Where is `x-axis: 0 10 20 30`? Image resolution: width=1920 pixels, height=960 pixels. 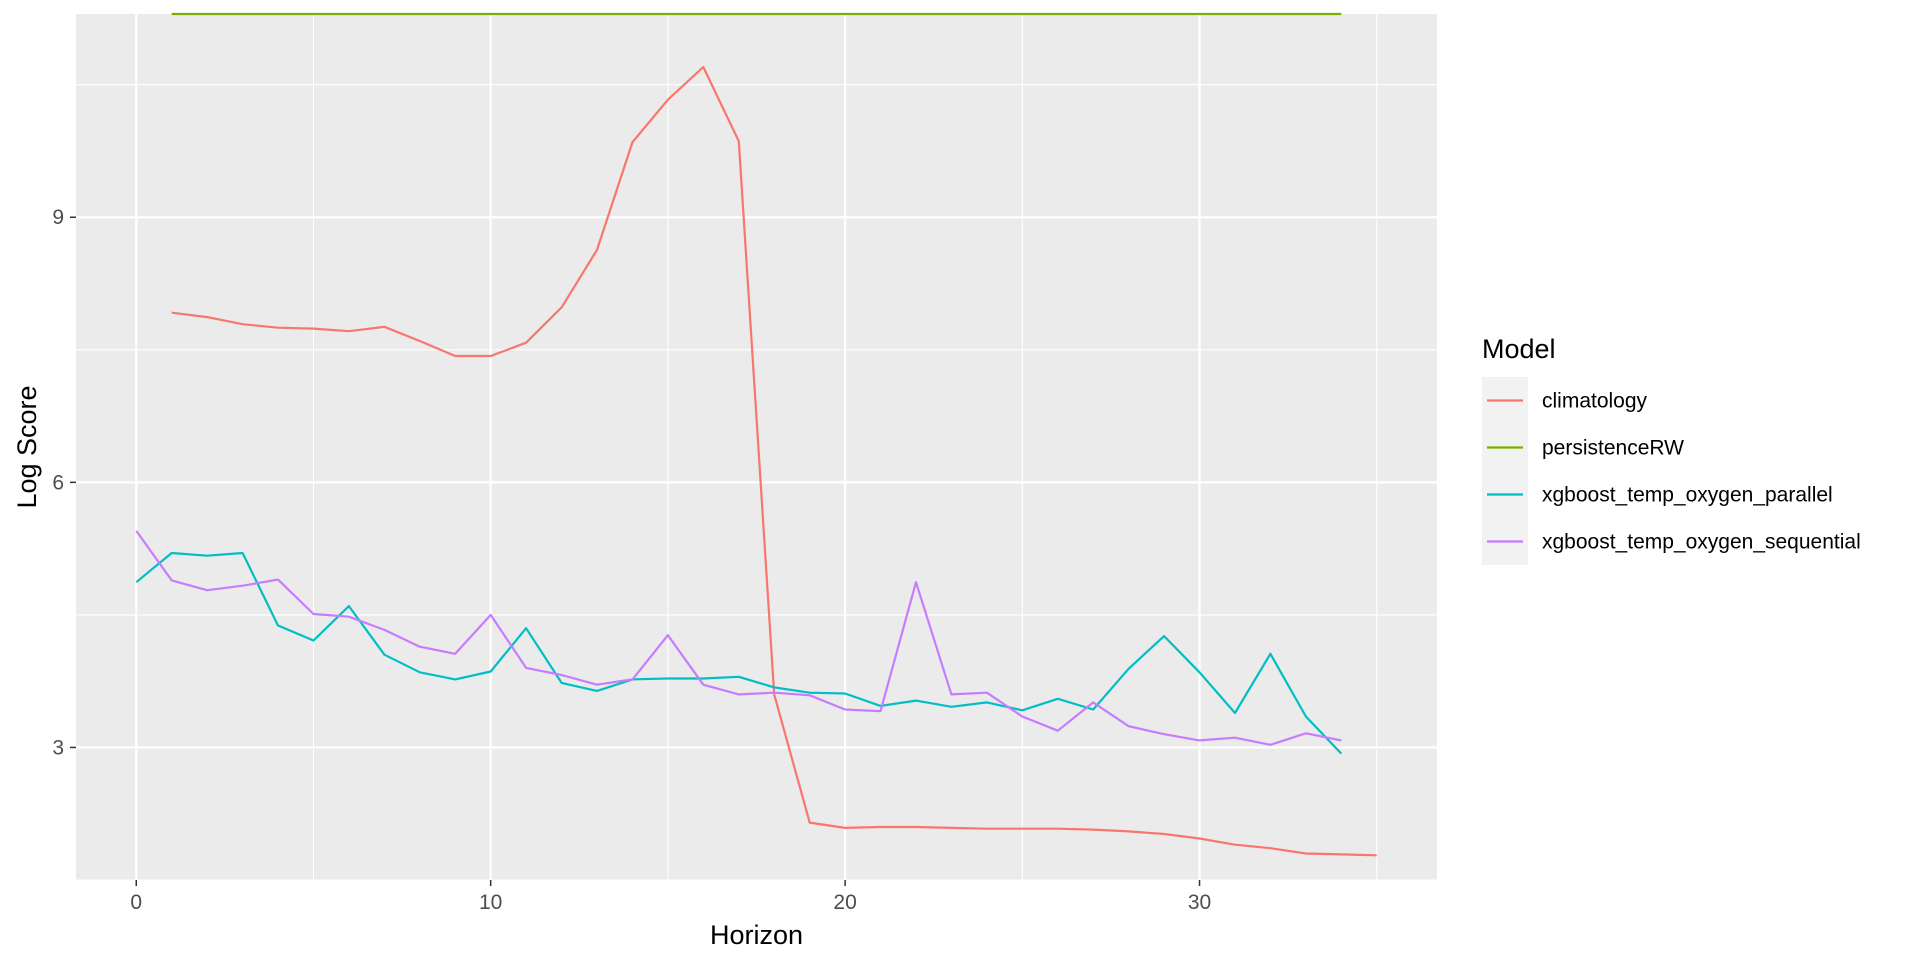
x-axis: 0 10 20 30 is located at coordinates (670, 897).